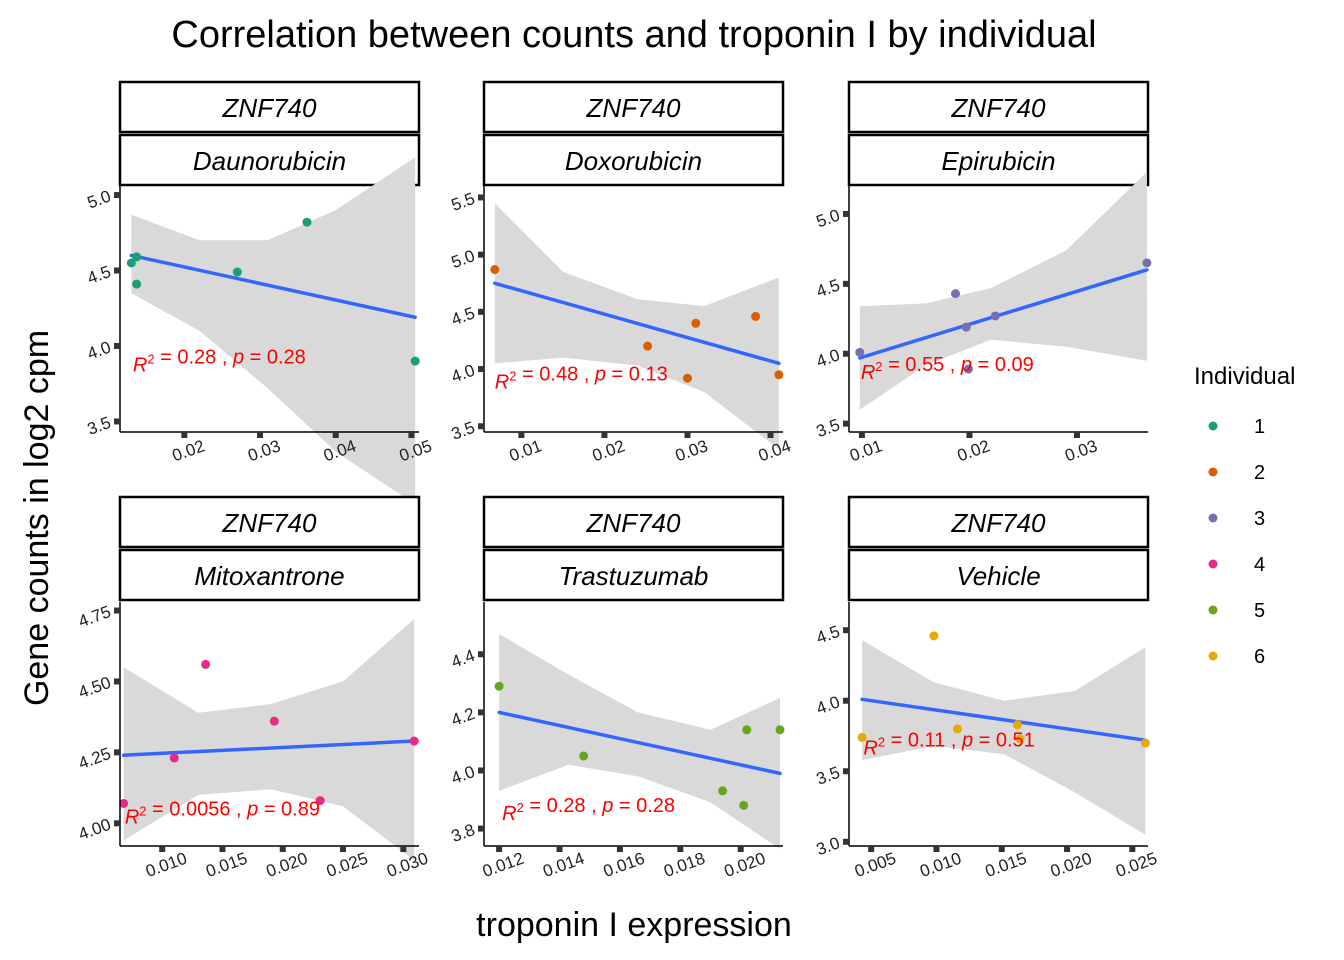 The width and height of the screenshot is (1344, 960). Describe the element at coordinates (624, 865) in the screenshot. I see `x-tick-label: 0.016` at that location.